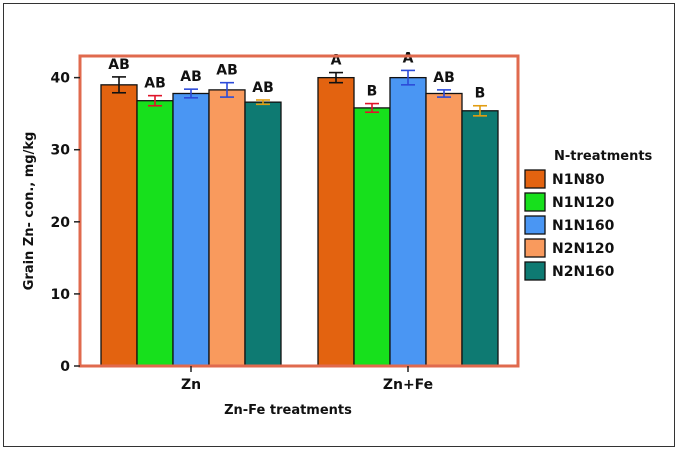  I want to click on y-tick-label: 30, so click(61, 151).